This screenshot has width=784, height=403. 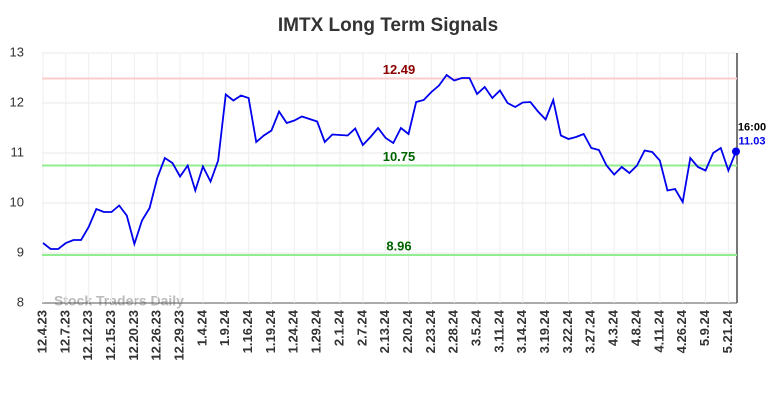 I want to click on y-tick-label: 11, so click(x=18, y=151).